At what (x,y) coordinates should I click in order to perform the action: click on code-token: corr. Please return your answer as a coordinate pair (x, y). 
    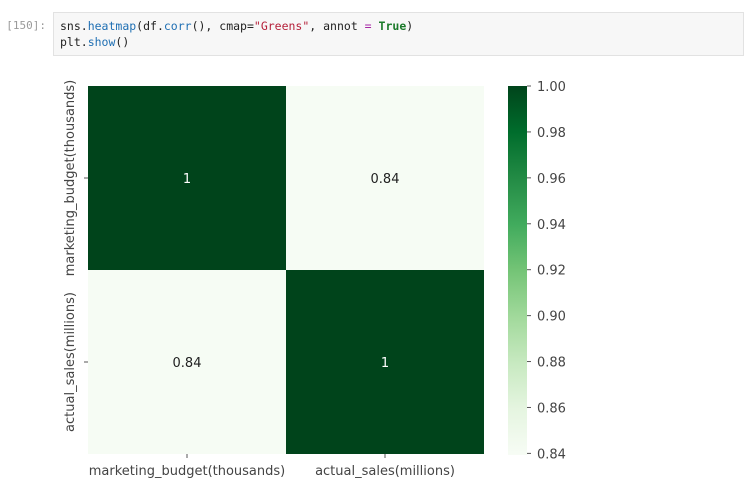
    Looking at the image, I should click on (177, 26).